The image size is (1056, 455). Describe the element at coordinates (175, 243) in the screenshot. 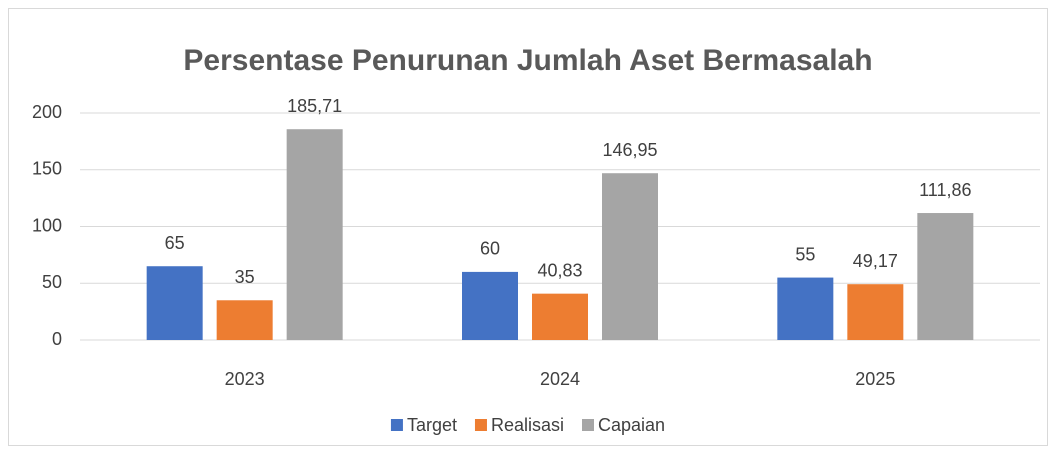

I see `data-label: 65` at that location.